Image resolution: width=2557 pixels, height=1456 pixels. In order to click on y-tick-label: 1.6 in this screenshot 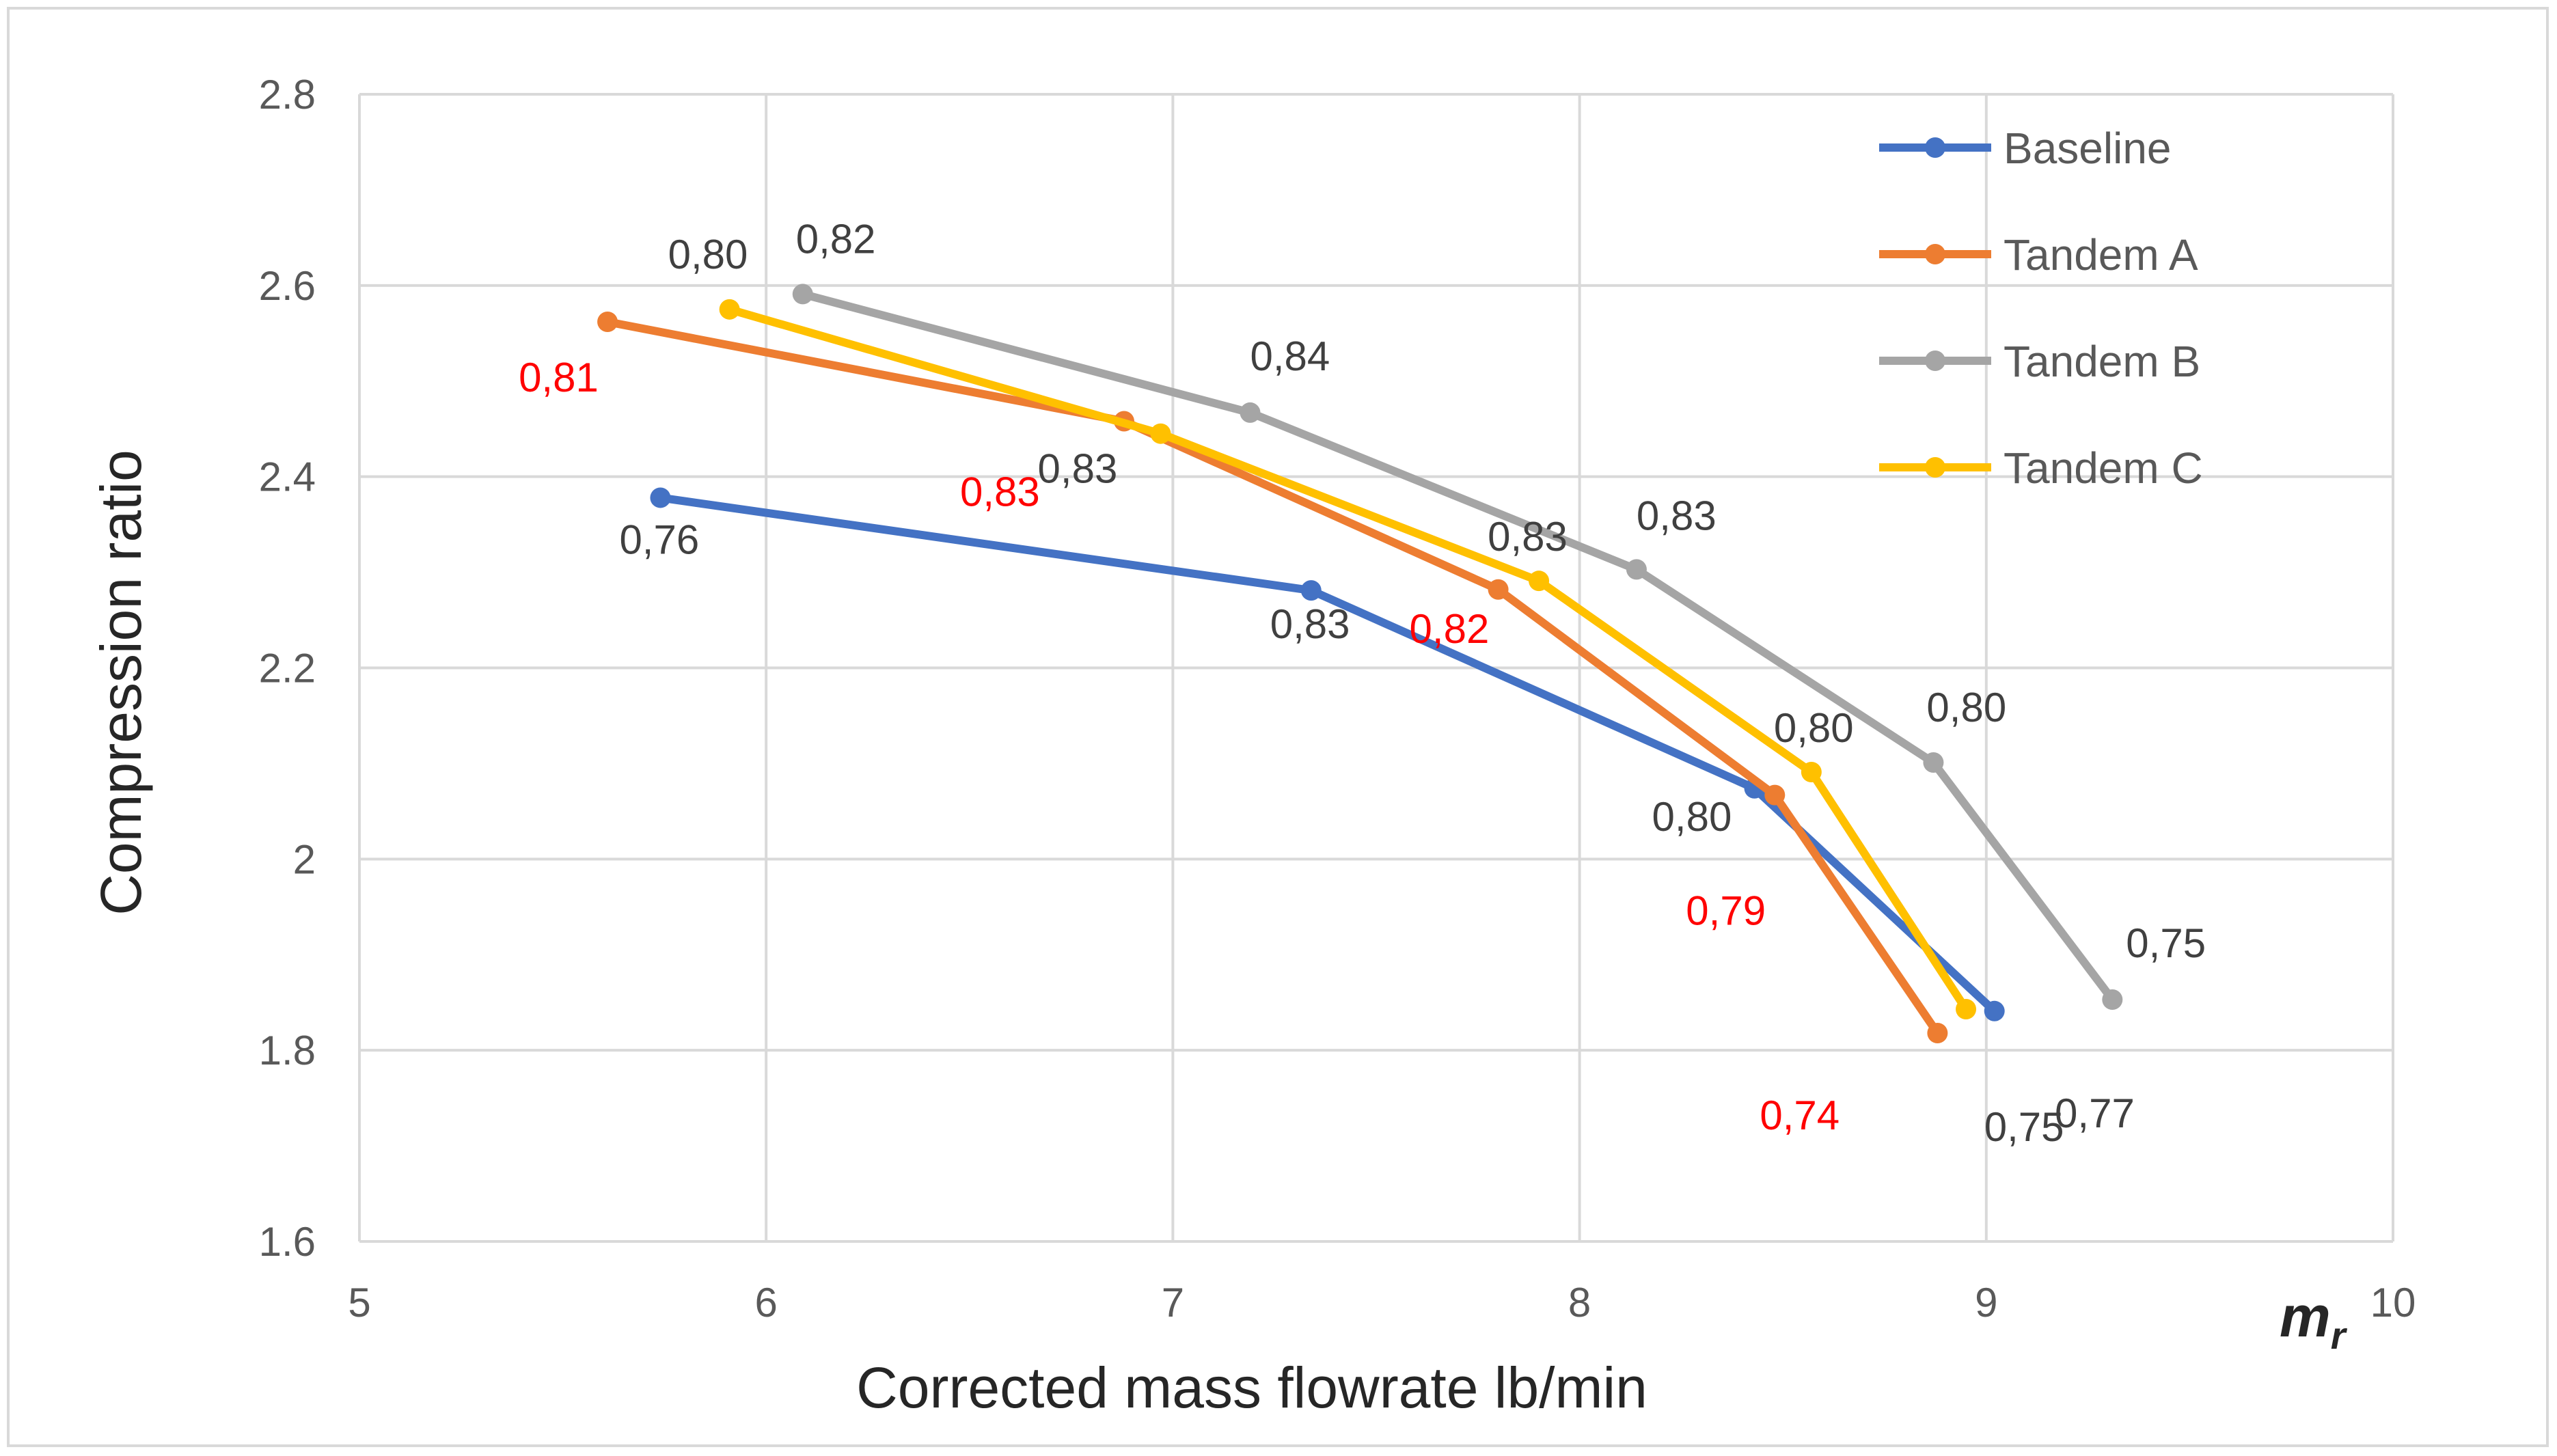, I will do `click(287, 1242)`.